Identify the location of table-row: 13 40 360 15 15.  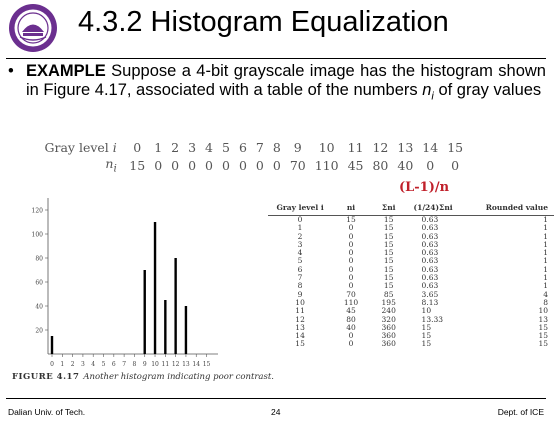
(411, 327).